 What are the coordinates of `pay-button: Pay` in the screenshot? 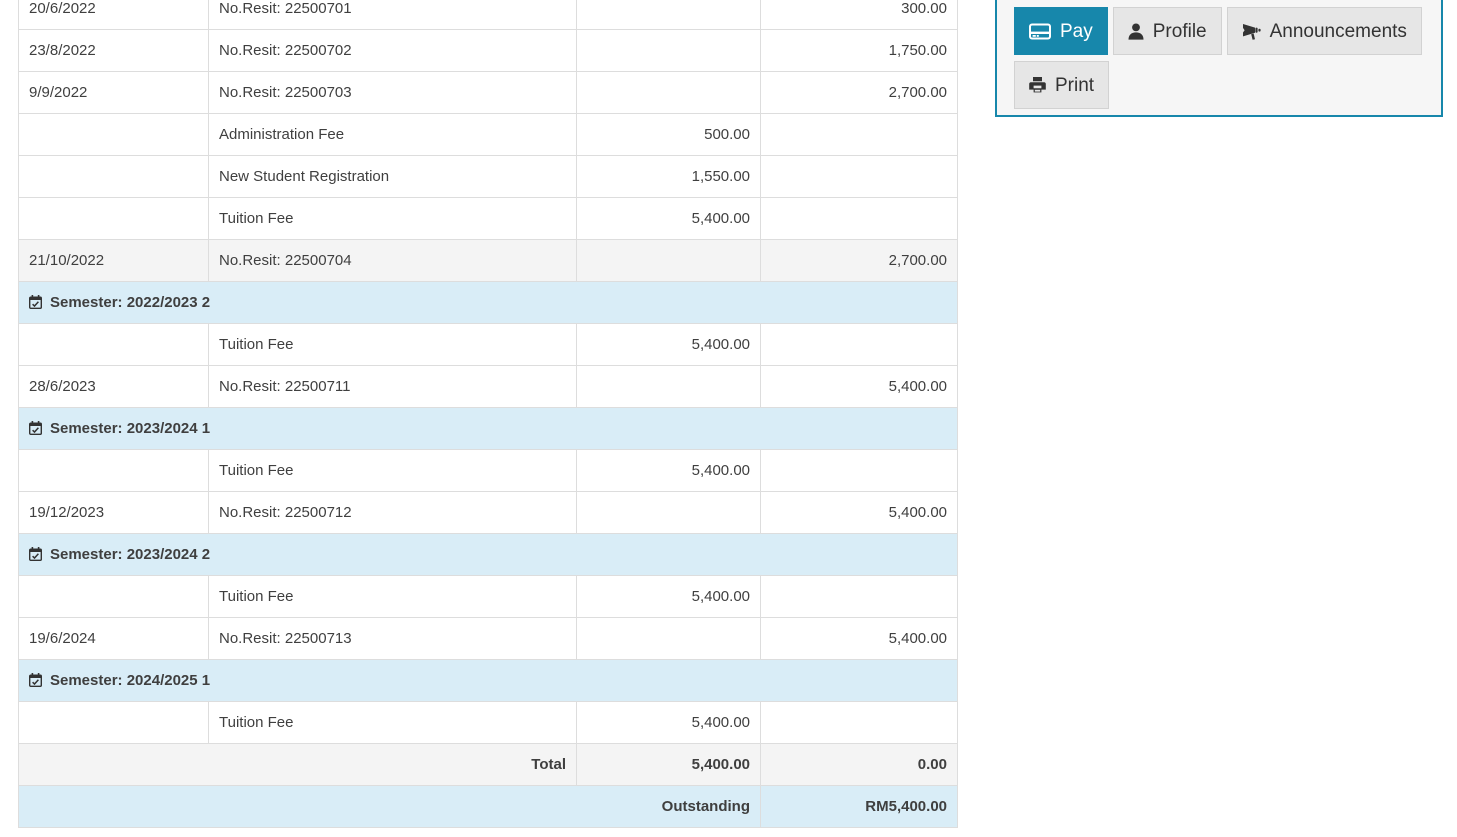 It's located at (1061, 31).